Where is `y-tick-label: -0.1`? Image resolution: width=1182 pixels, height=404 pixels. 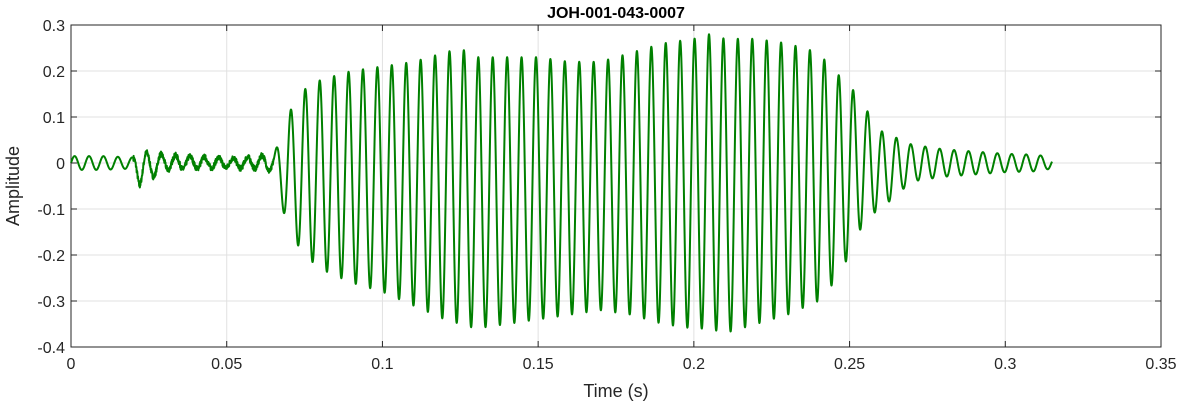
y-tick-label: -0.1 is located at coordinates (51, 210).